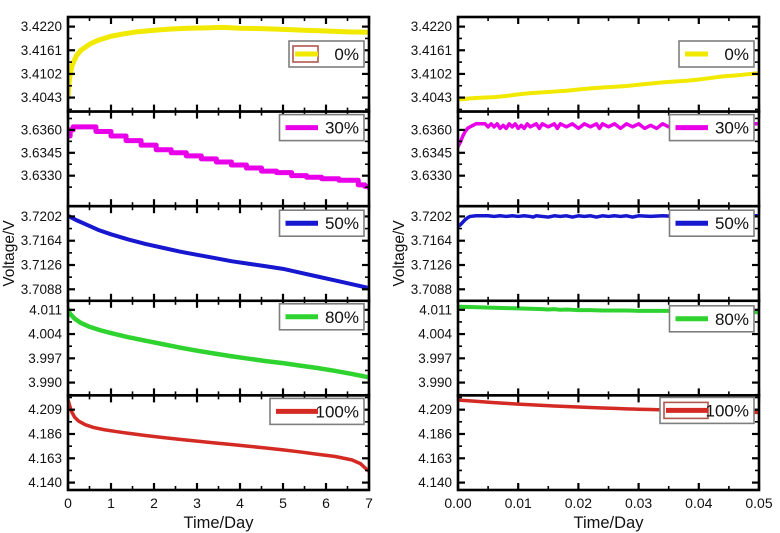  I want to click on series-line-100%, so click(218, 435).